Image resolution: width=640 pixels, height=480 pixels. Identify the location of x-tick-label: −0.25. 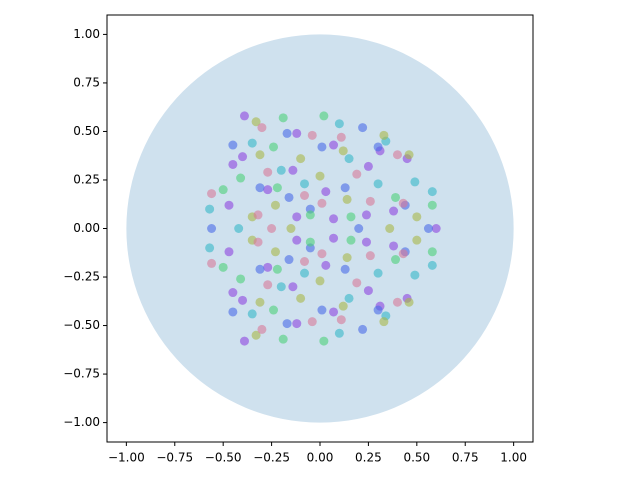
(271, 458).